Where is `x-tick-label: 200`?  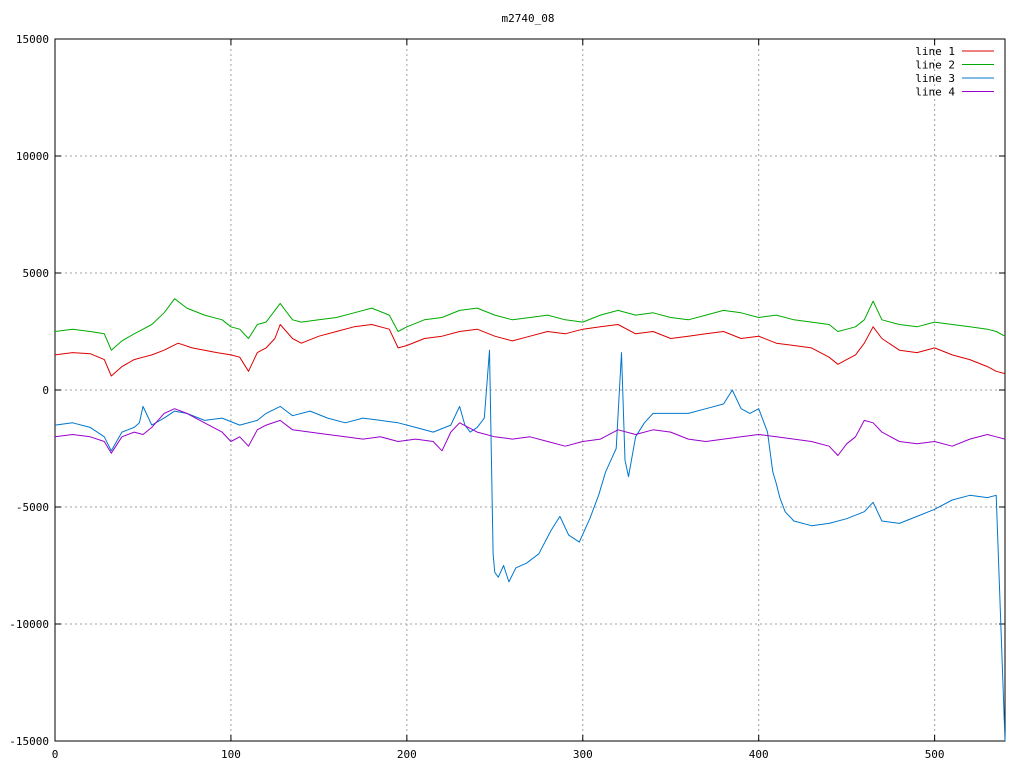
x-tick-label: 200 is located at coordinates (407, 754).